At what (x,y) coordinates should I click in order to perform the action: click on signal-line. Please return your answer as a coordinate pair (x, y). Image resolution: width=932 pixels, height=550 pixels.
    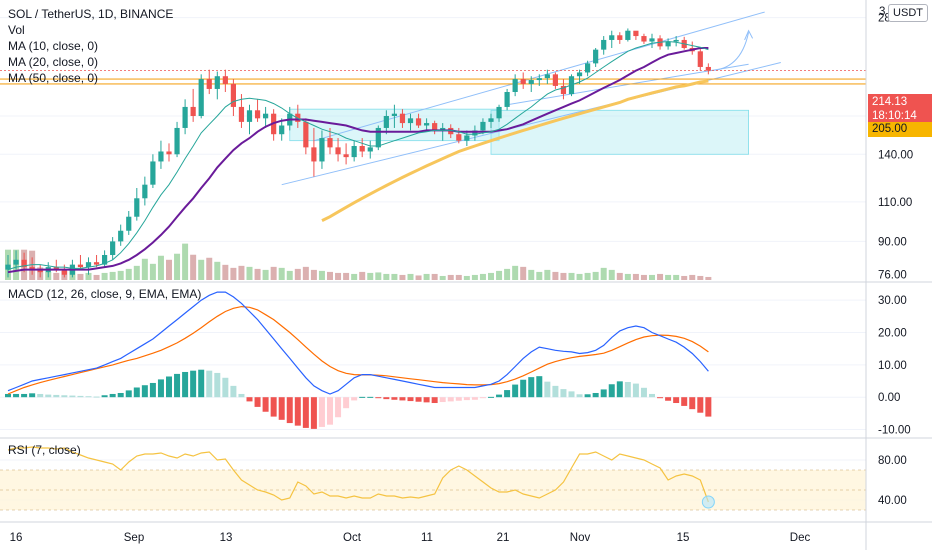
    Looking at the image, I should click on (358, 350).